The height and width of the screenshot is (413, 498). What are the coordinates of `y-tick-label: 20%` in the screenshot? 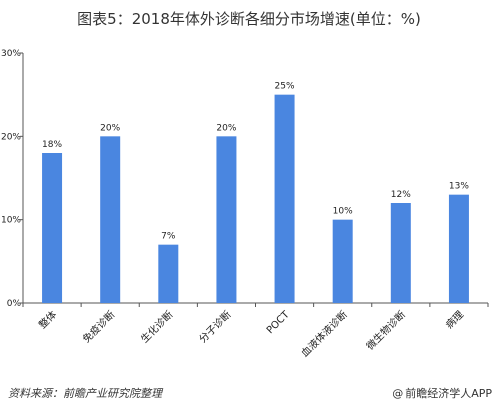 It's located at (11, 137).